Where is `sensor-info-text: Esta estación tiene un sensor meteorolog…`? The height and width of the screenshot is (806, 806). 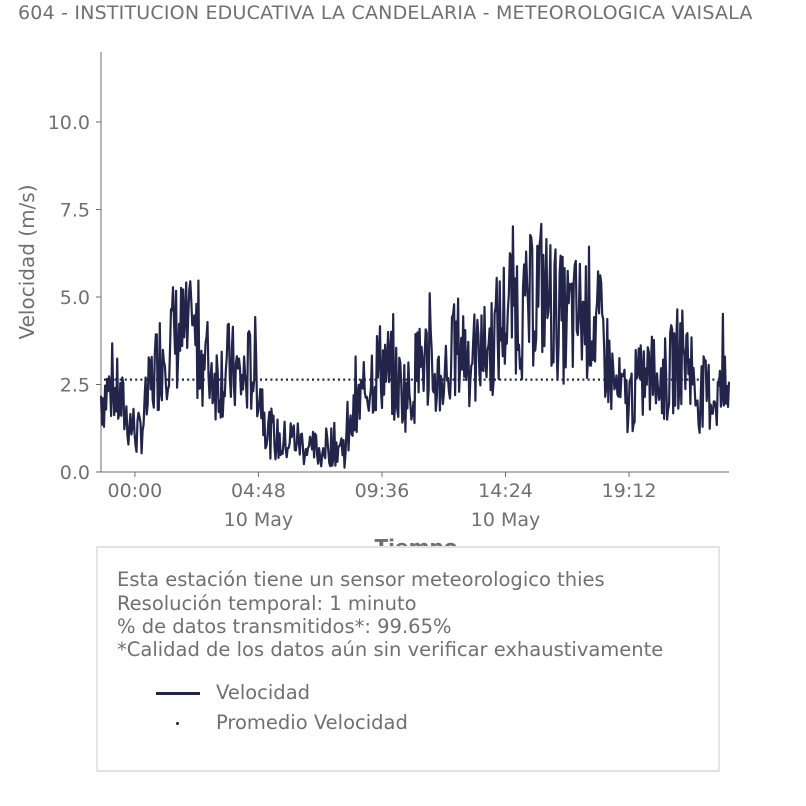 sensor-info-text: Esta estación tiene un sensor meteorolog… is located at coordinates (361, 579).